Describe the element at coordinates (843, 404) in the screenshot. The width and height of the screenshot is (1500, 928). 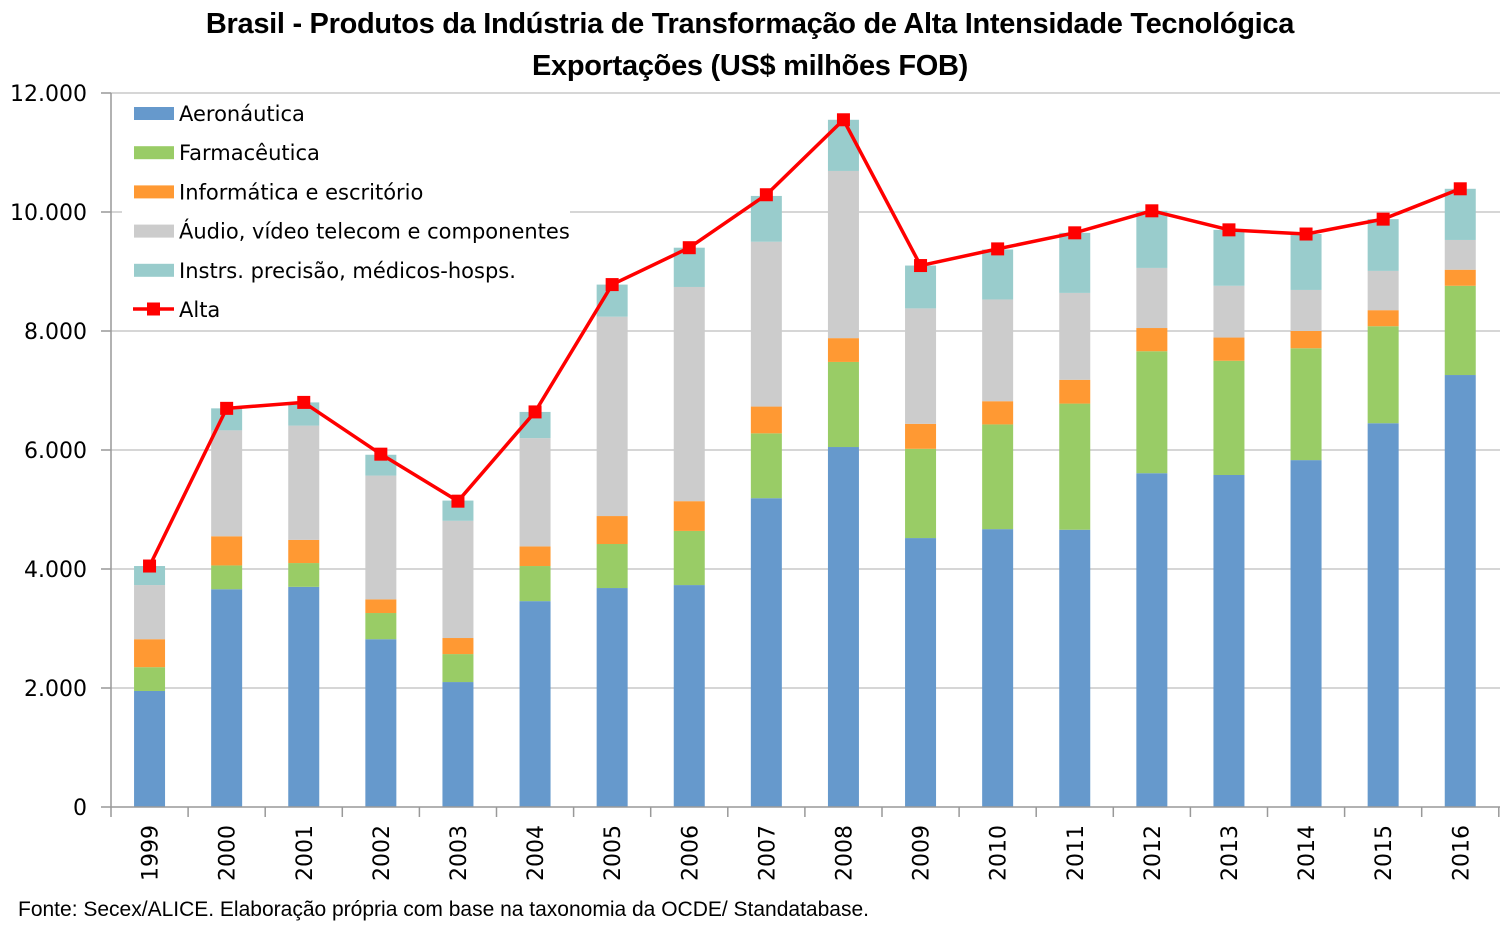
I see `bar-segment-farmac-utica-2008` at that location.